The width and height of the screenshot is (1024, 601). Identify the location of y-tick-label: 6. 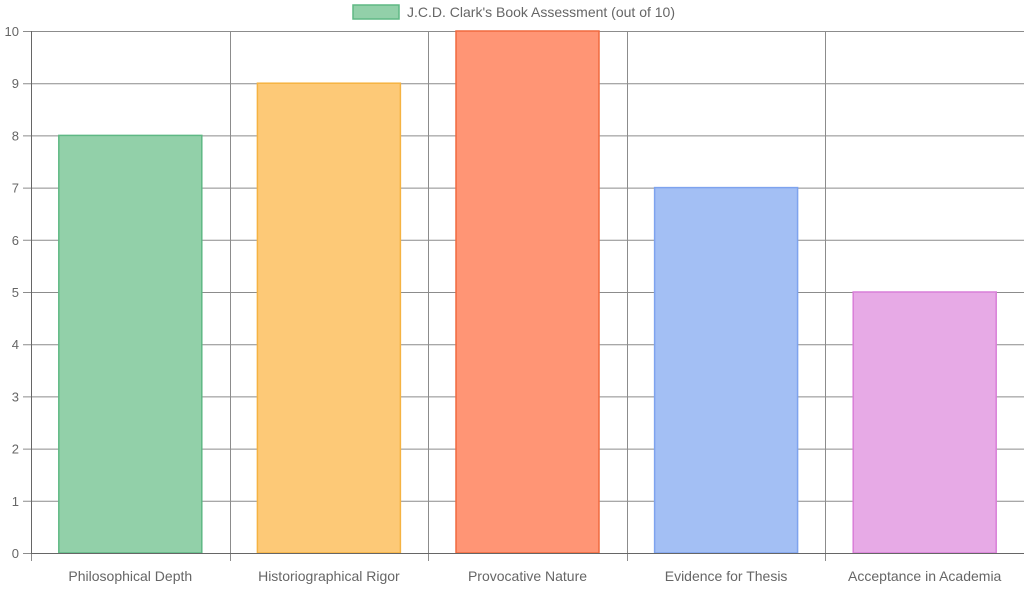
(15, 240).